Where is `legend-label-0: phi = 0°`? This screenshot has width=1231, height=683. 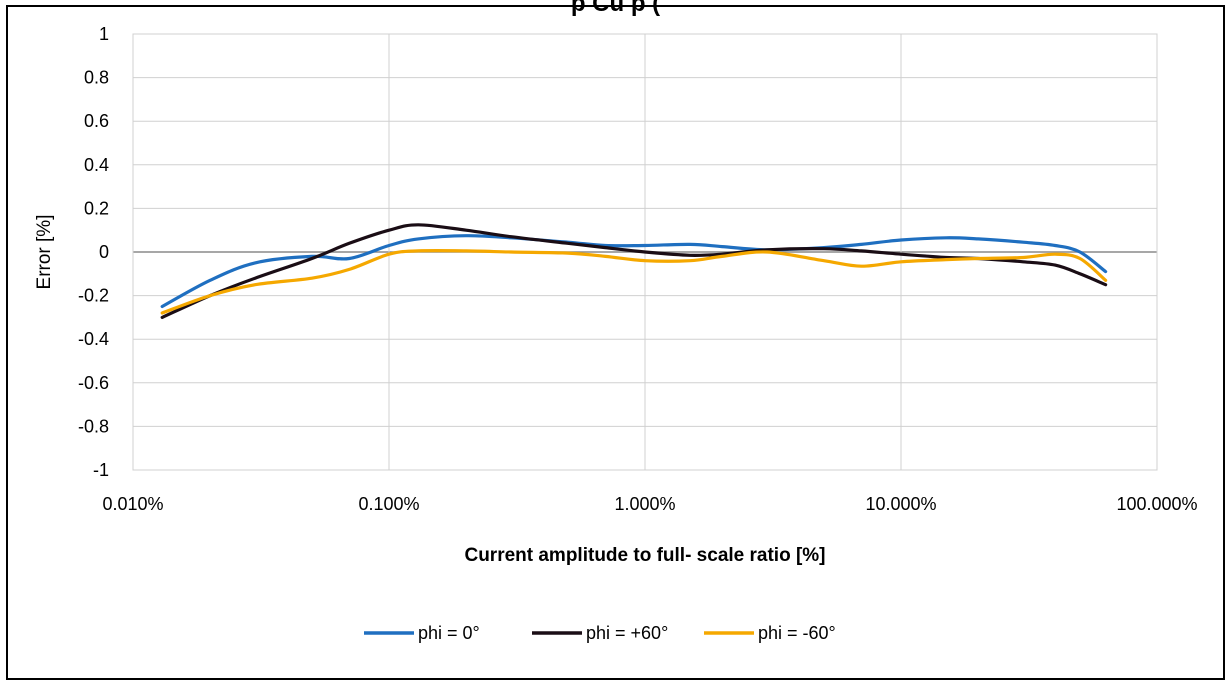 legend-label-0: phi = 0° is located at coordinates (449, 633).